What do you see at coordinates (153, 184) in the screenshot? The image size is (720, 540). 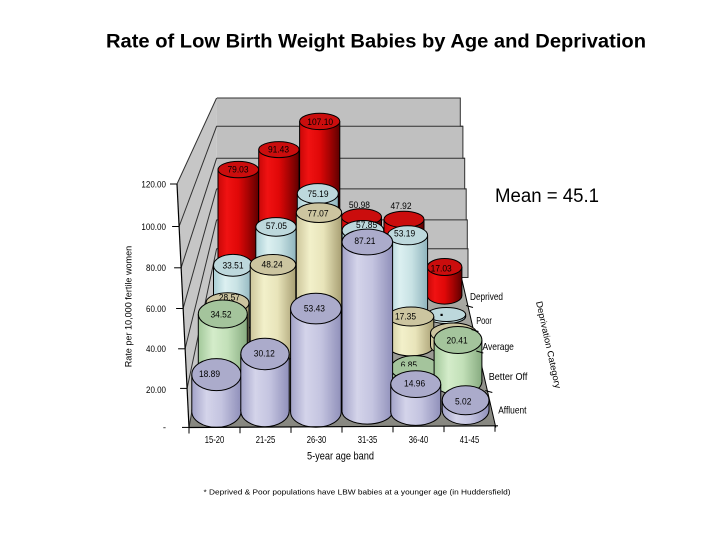 I see `svg-text: 120.00` at bounding box center [153, 184].